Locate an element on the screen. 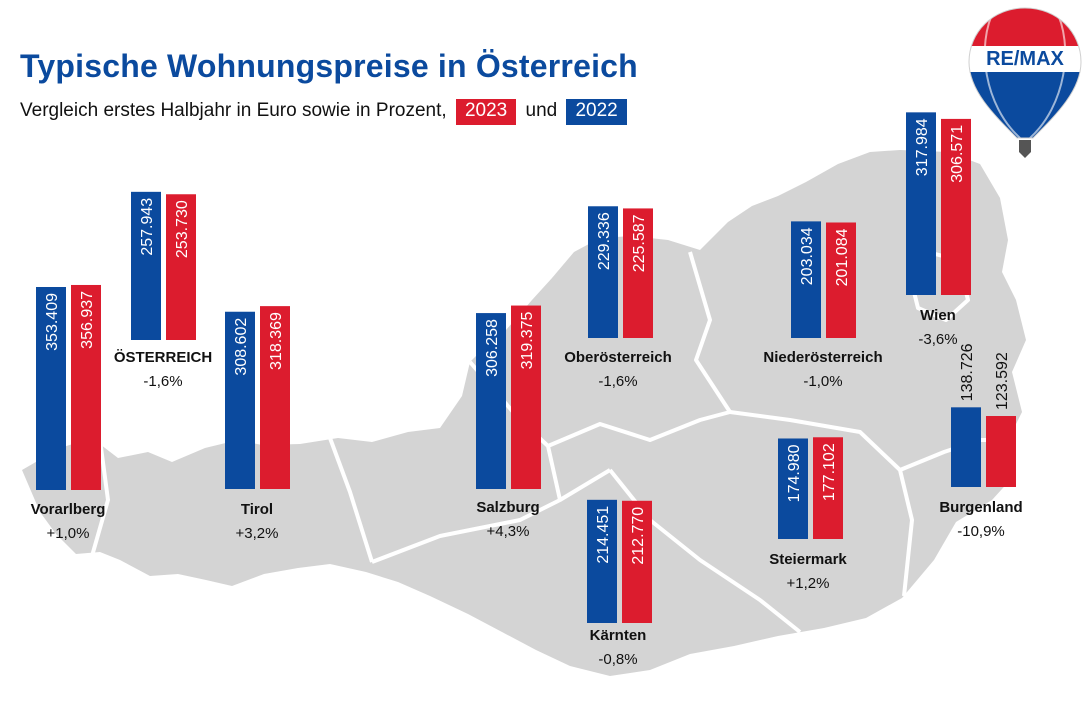  legend-2022: 2022 is located at coordinates (596, 112).